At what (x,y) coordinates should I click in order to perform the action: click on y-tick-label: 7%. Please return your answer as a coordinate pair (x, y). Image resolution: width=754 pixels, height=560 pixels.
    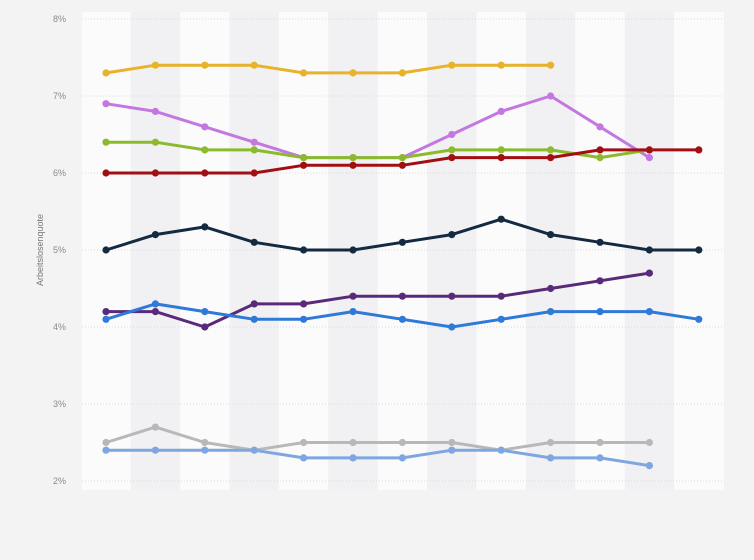
    Looking at the image, I should click on (59, 96).